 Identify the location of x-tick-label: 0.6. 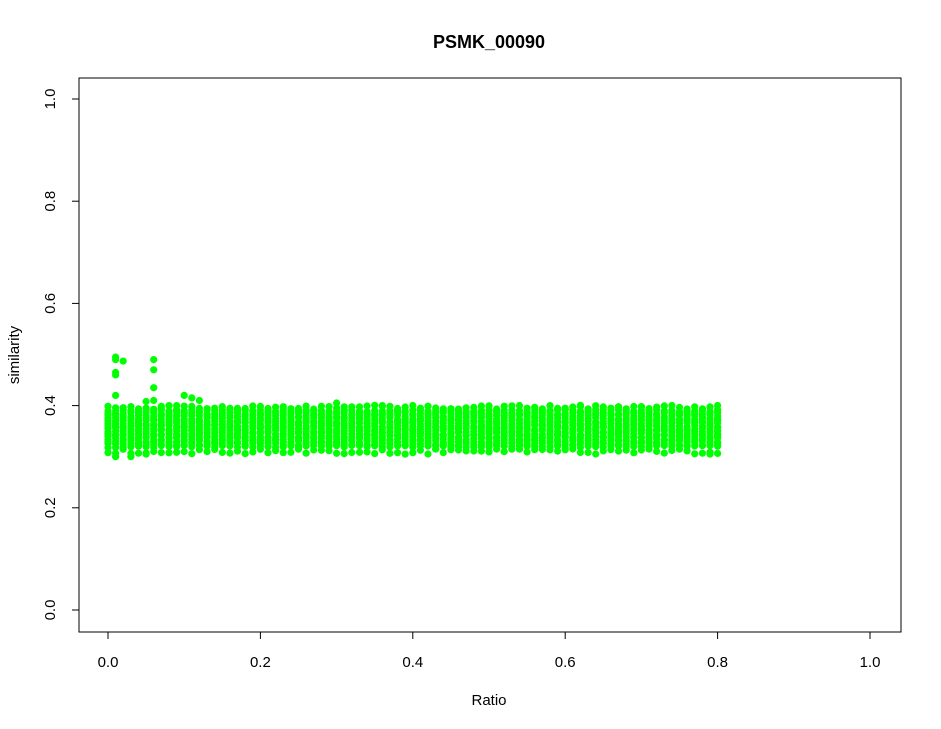
(565, 662).